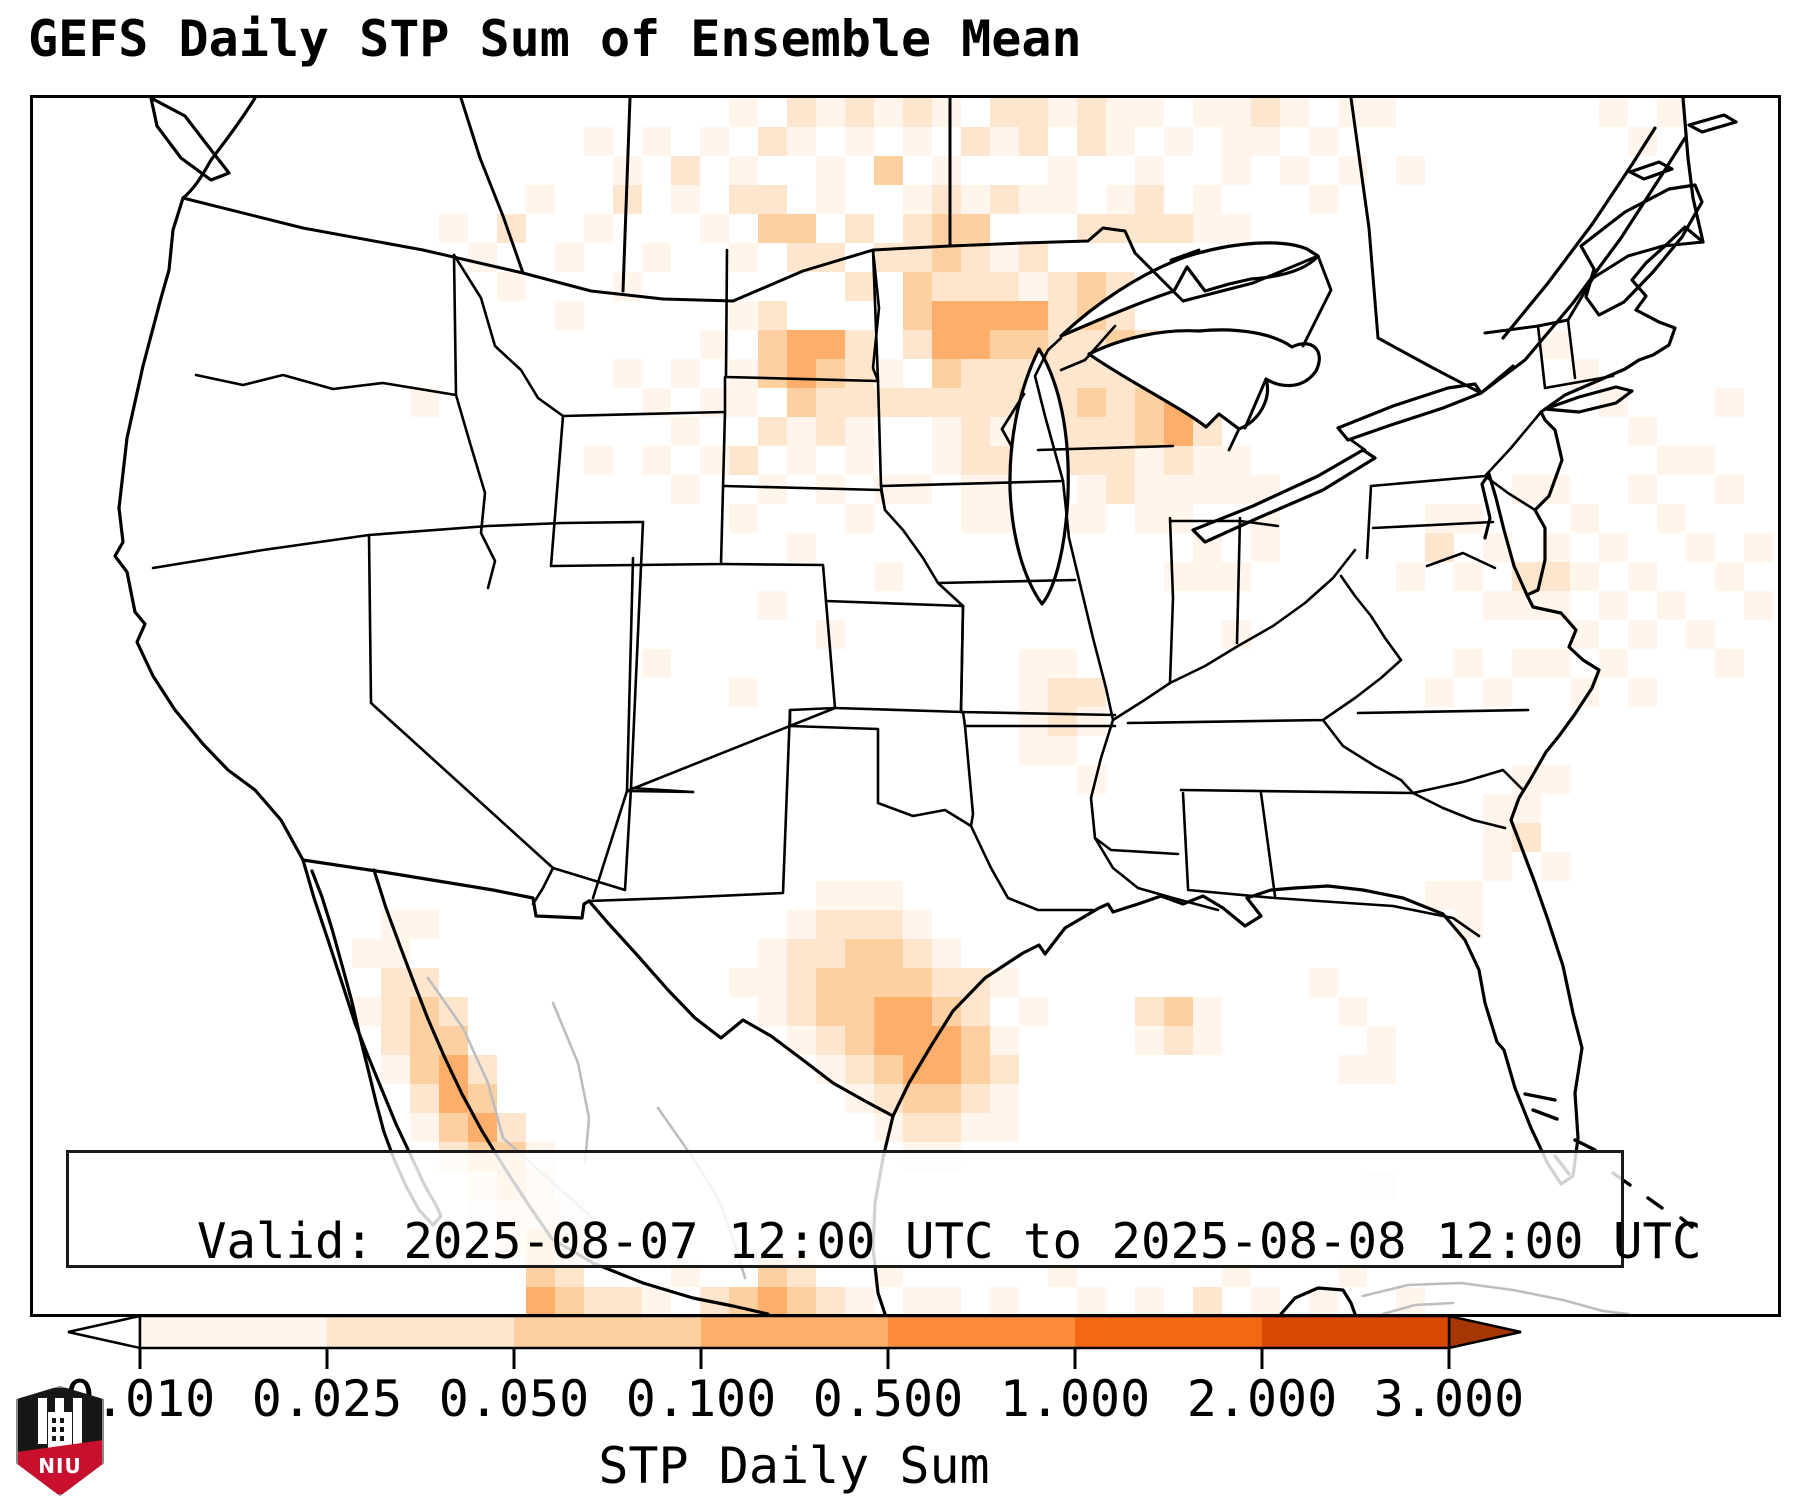 The width and height of the screenshot is (1803, 1504). I want to click on mississippi-river, so click(1140, 695).